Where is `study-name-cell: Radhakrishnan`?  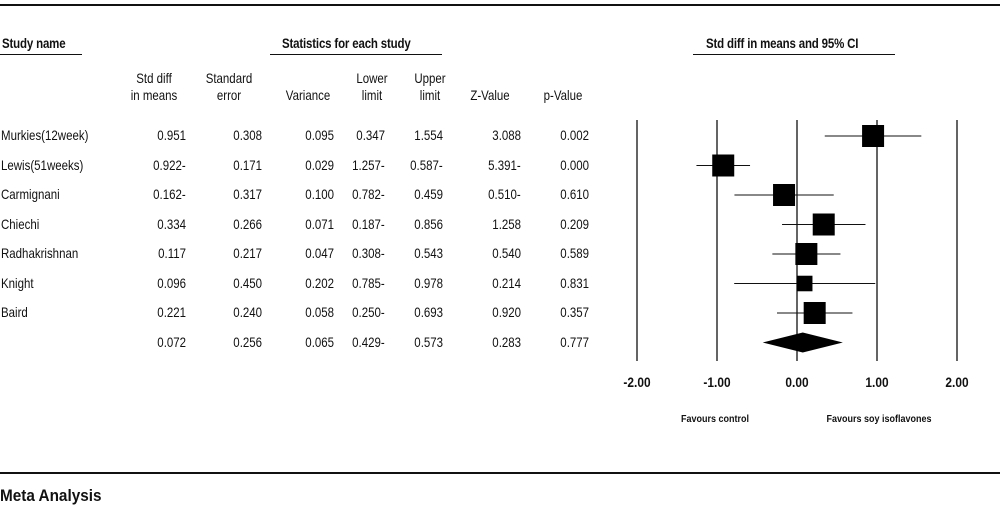
study-name-cell: Radhakrishnan is located at coordinates (40, 253).